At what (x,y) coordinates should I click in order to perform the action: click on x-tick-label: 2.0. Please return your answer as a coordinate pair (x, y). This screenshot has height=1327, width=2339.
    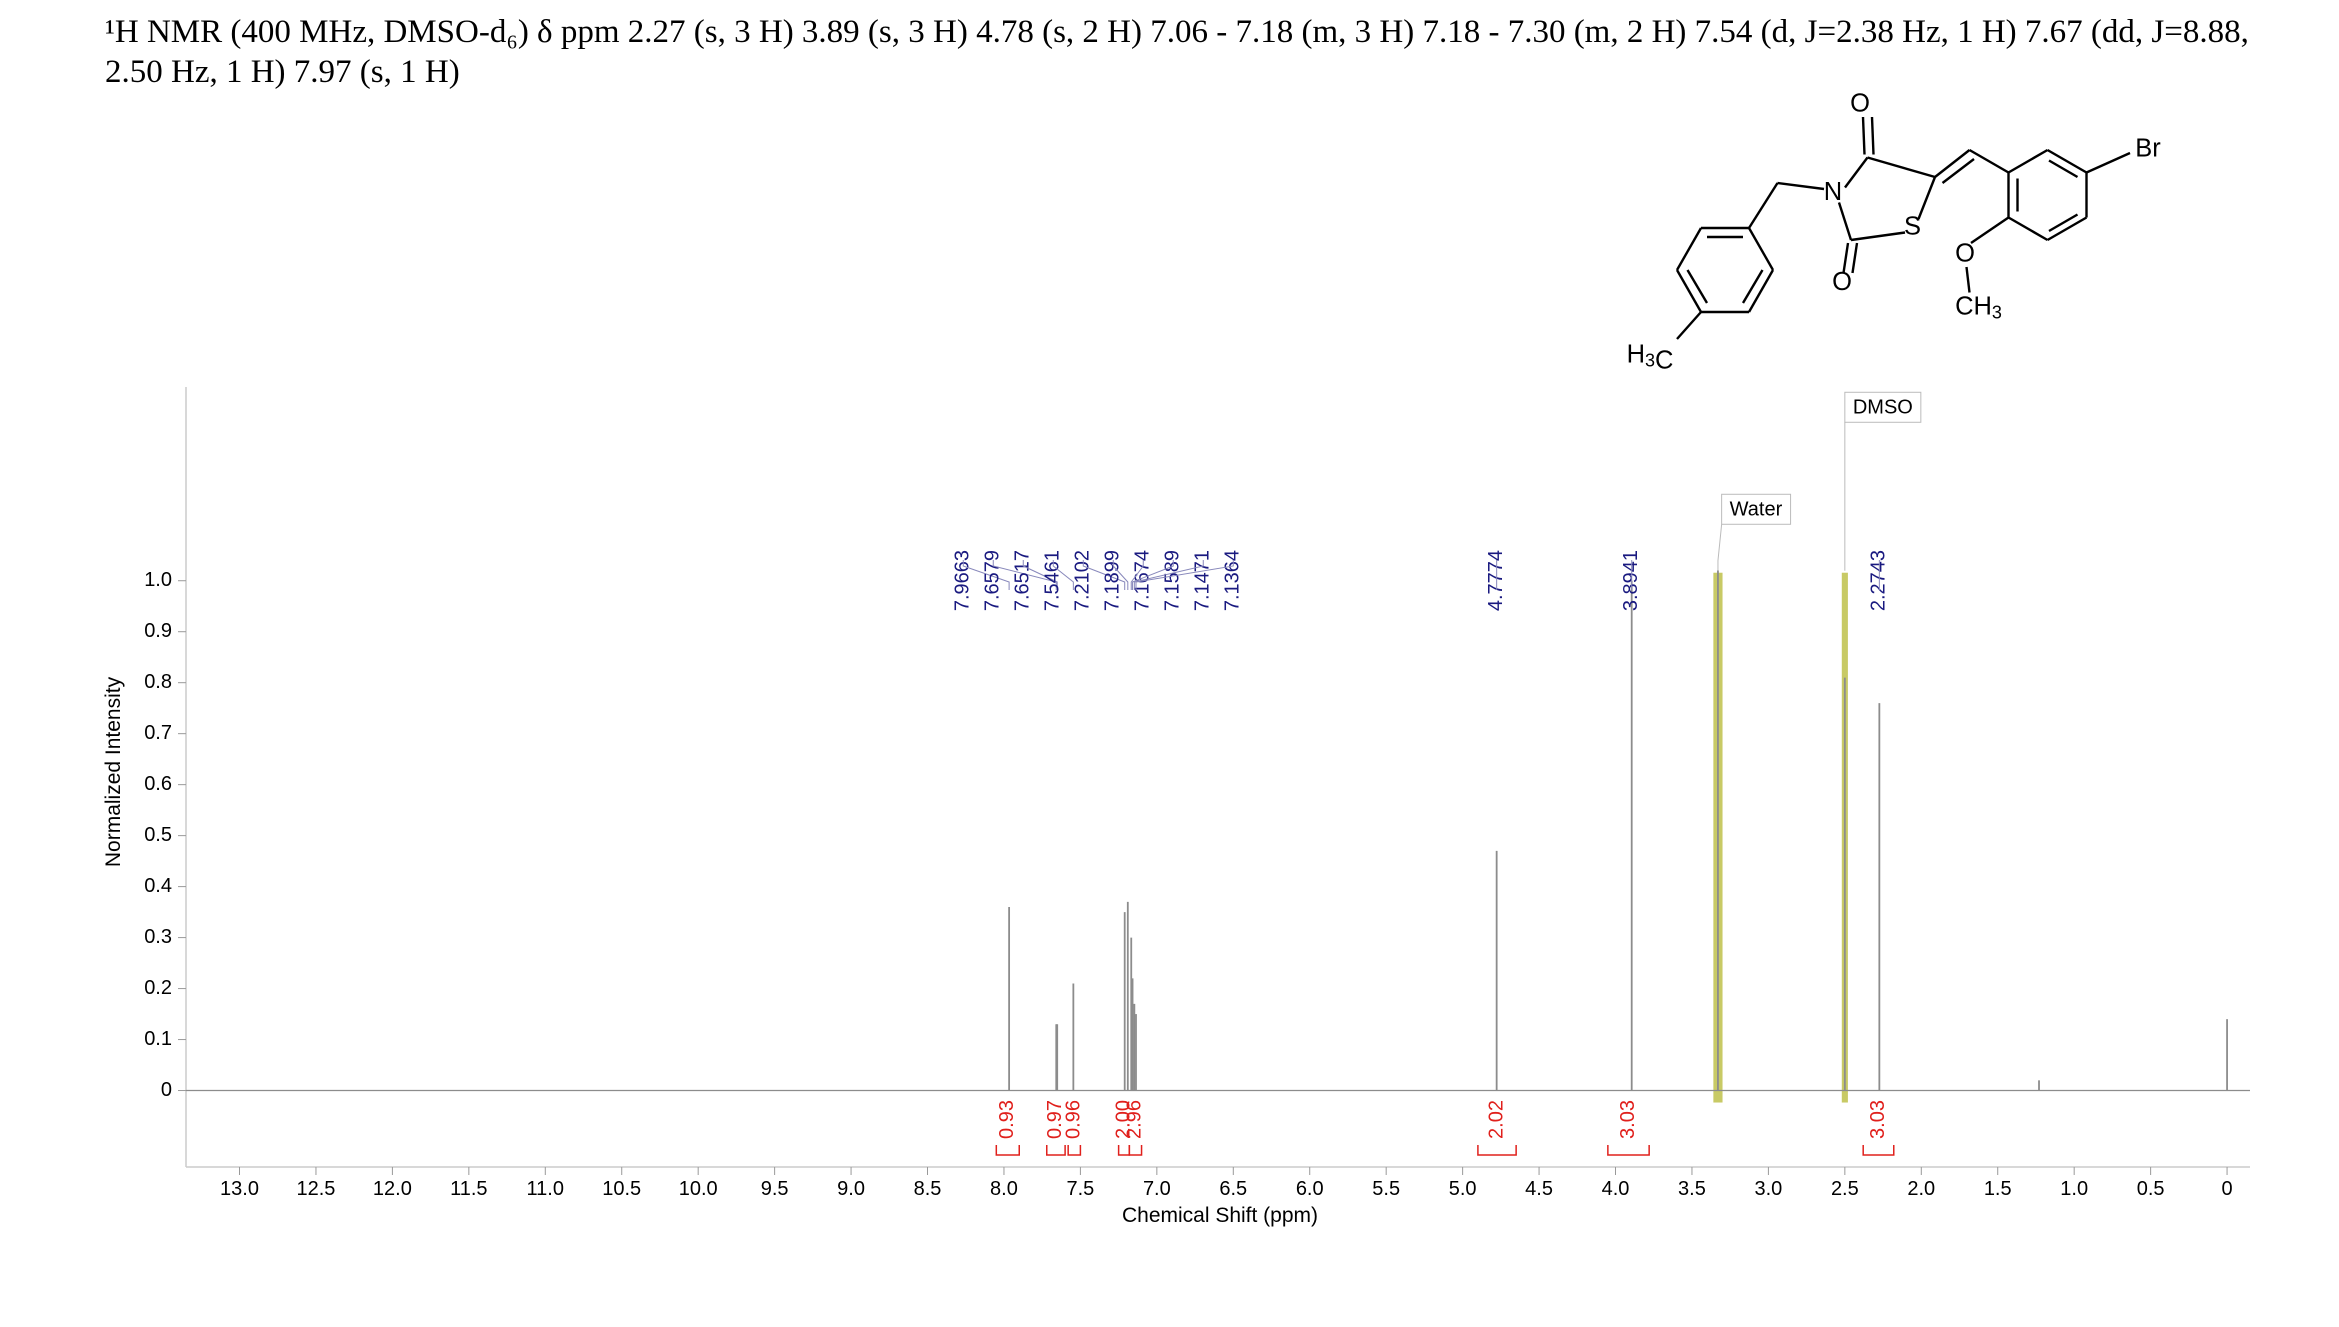
    Looking at the image, I should click on (1921, 1189).